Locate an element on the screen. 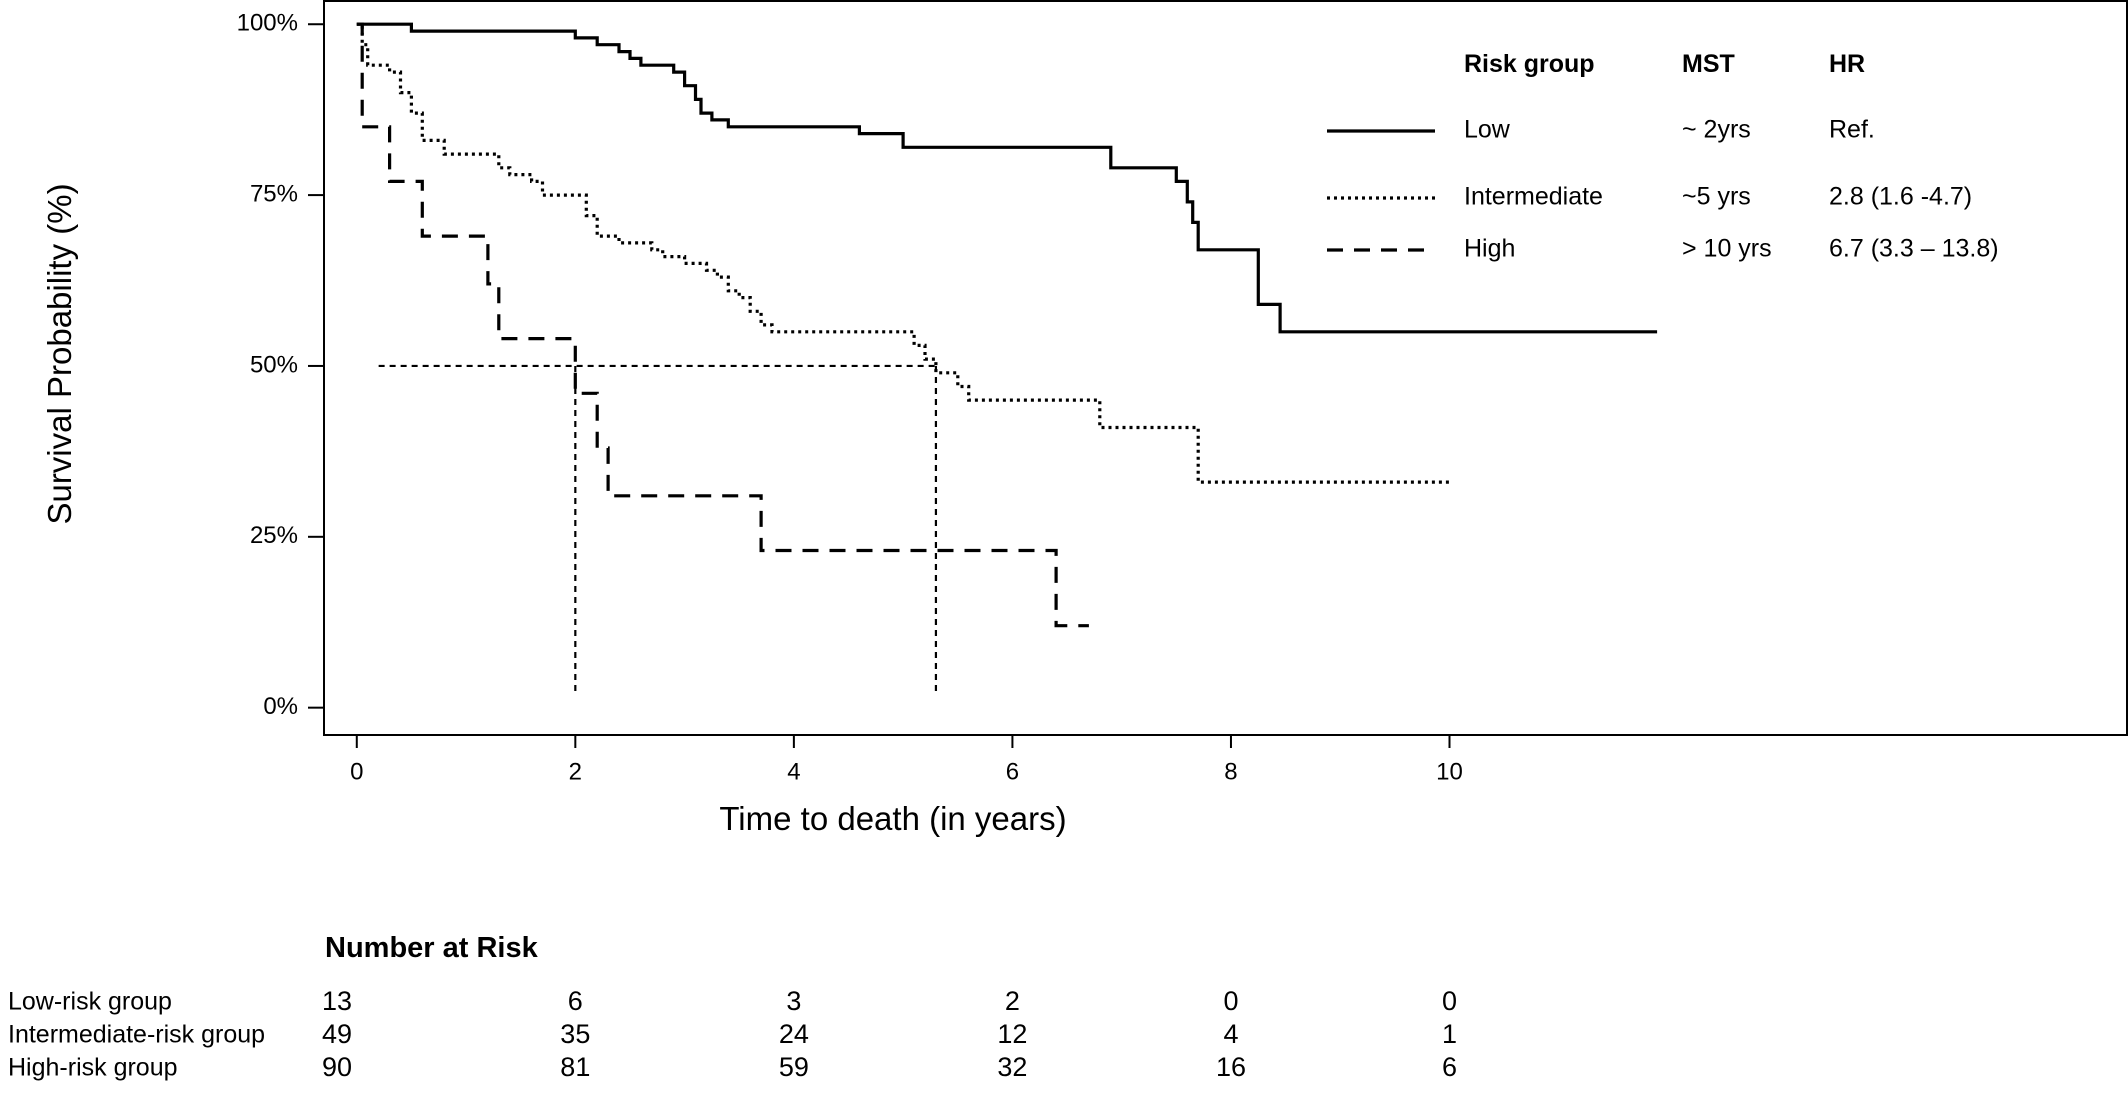 This screenshot has height=1097, width=2128. risk-count: 90 is located at coordinates (337, 1067).